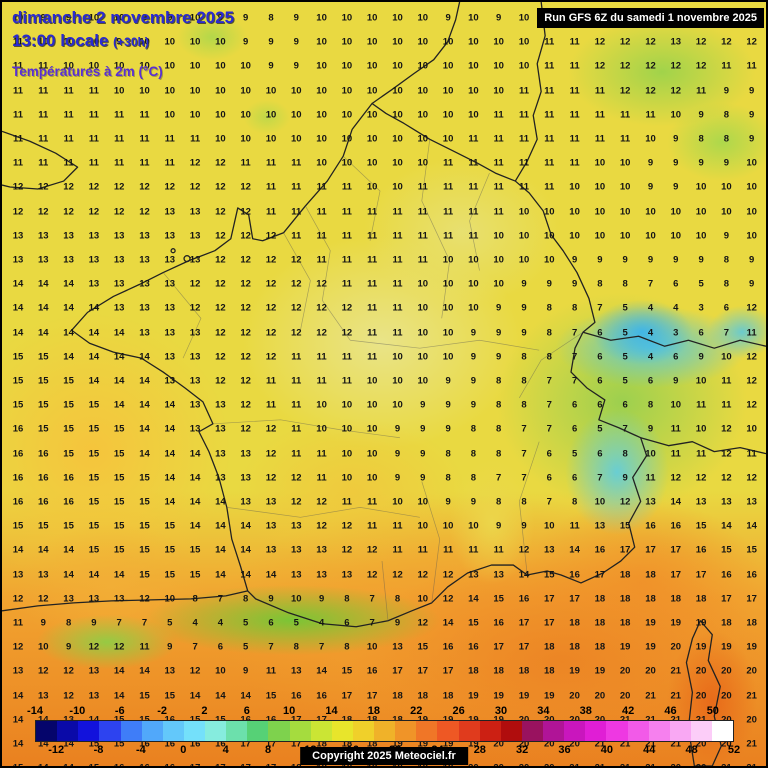 This screenshot has height=768, width=768. What do you see at coordinates (331, 711) in the screenshot?
I see `colorbar-label: 14` at bounding box center [331, 711].